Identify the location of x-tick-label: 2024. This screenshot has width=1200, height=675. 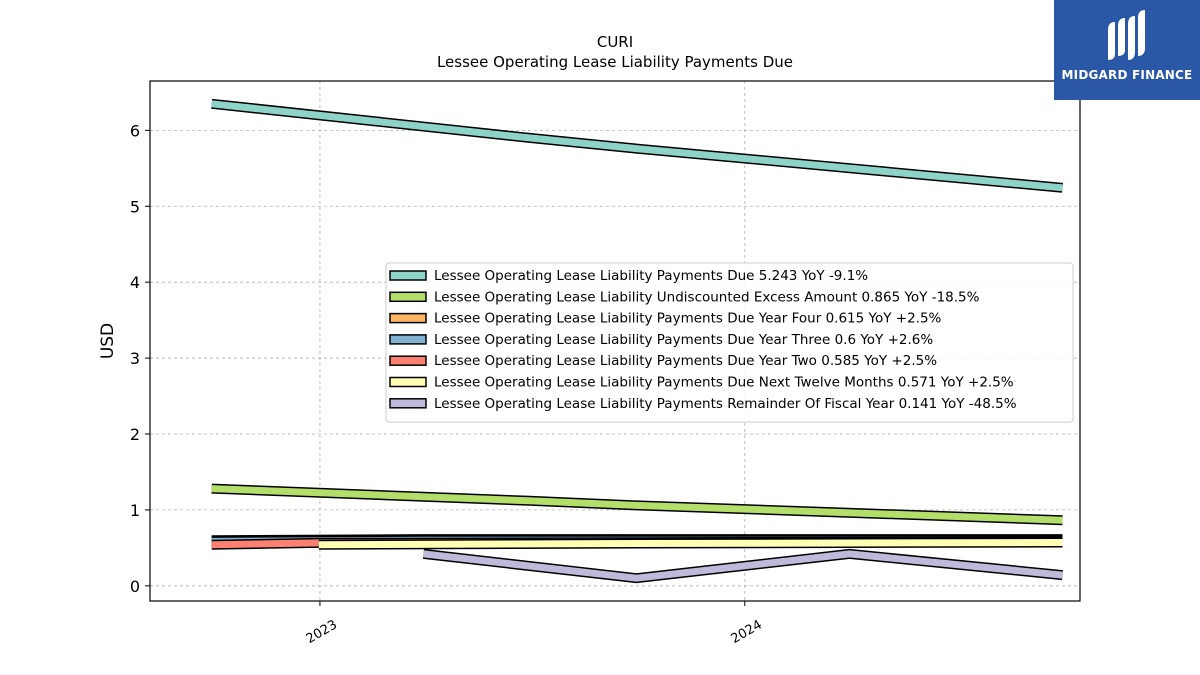
(747, 632).